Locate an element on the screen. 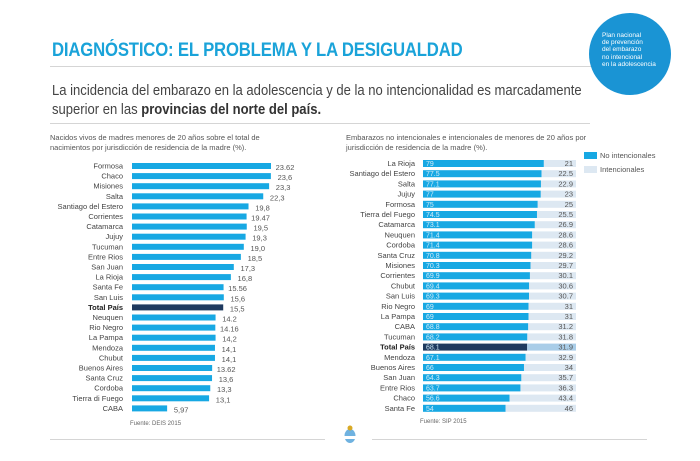  value-label-no-intencional: 63.7 is located at coordinates (433, 388).